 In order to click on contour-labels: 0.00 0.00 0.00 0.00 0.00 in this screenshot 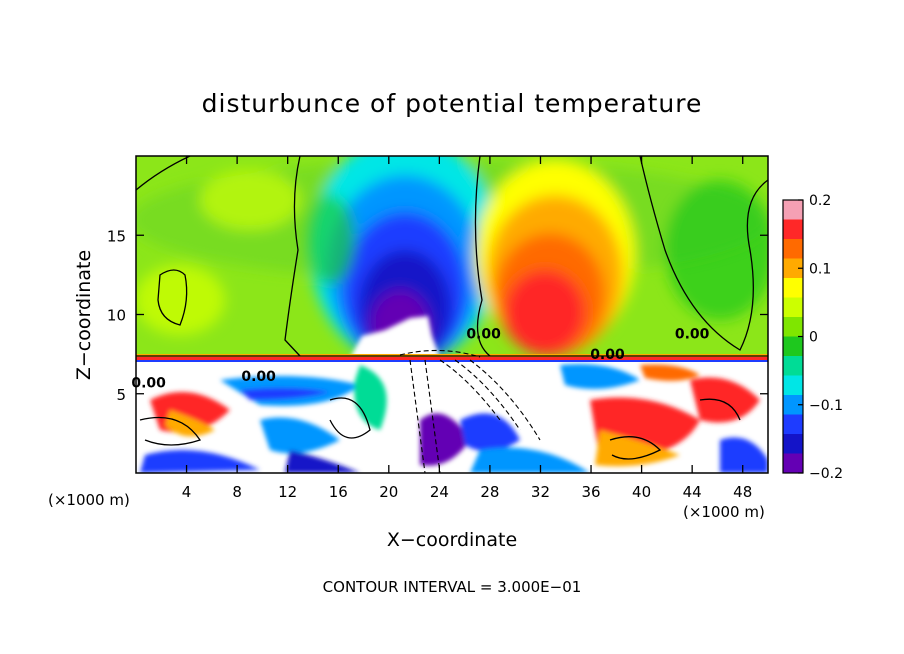, I will do `click(420, 358)`.